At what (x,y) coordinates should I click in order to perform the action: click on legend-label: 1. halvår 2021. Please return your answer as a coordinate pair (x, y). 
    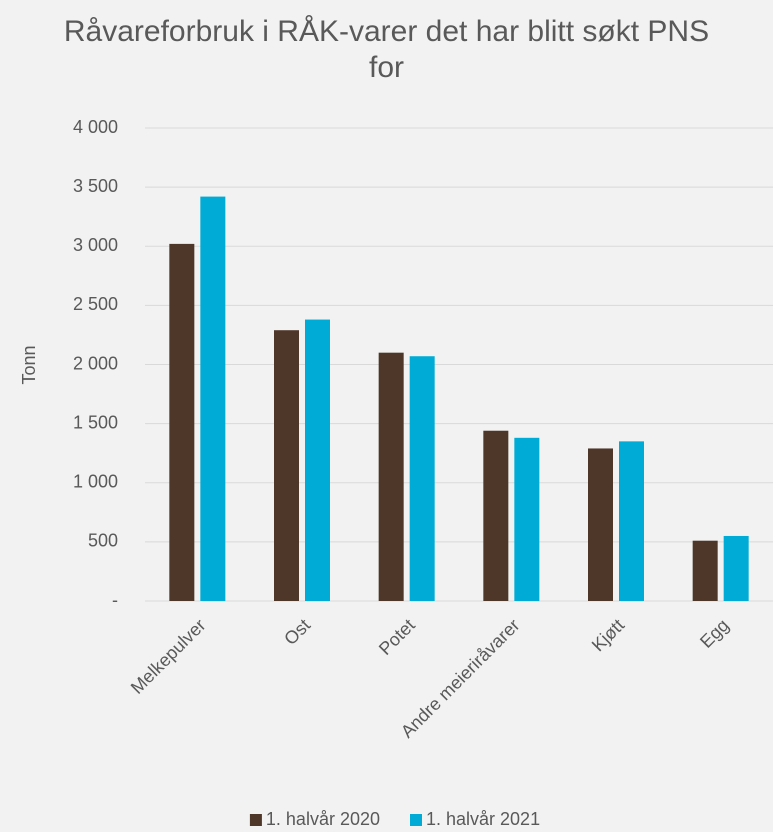
    Looking at the image, I should click on (483, 819).